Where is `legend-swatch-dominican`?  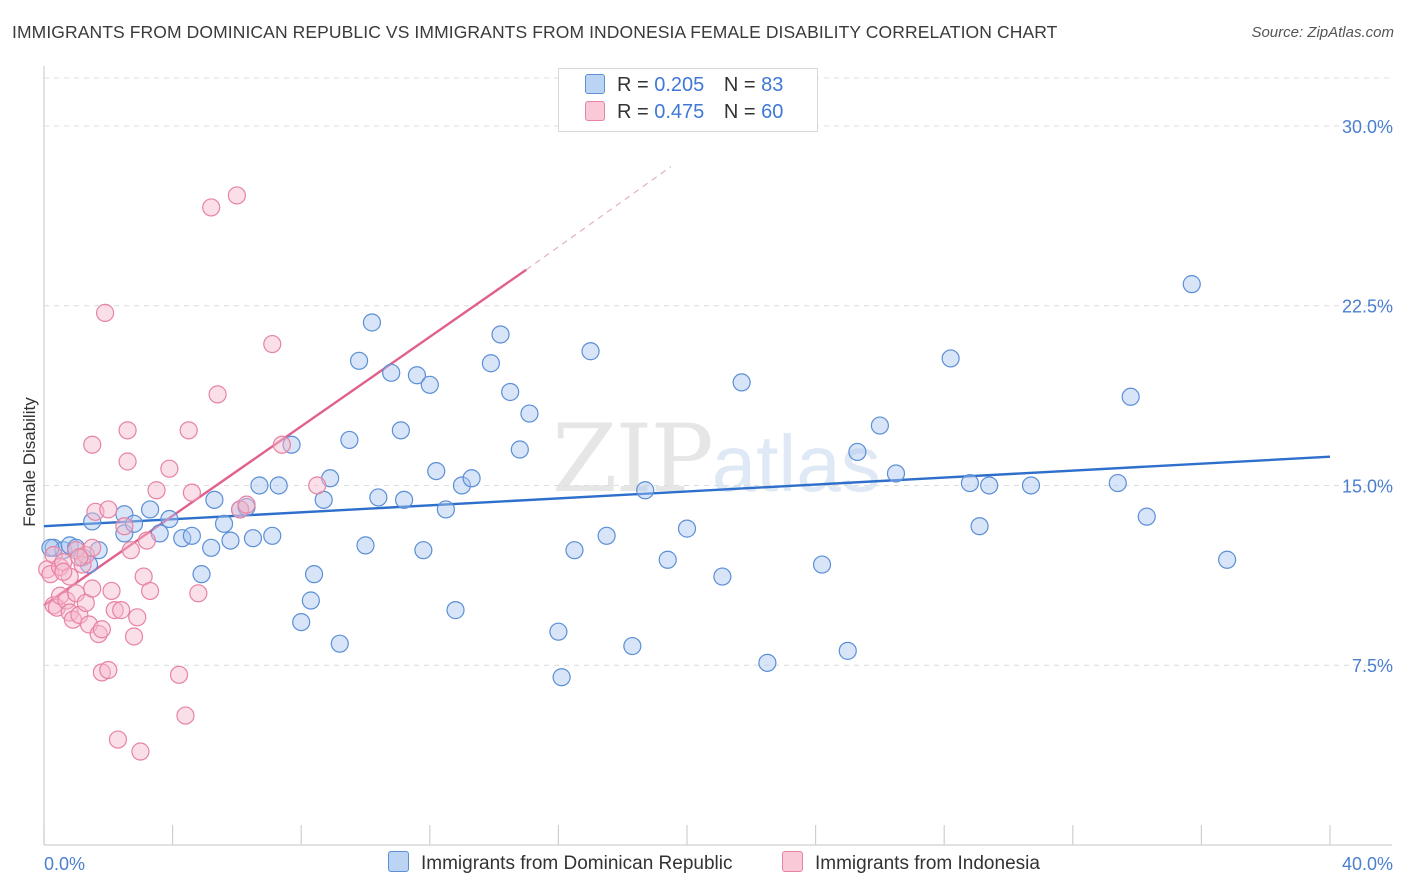 legend-swatch-dominican is located at coordinates (595, 84).